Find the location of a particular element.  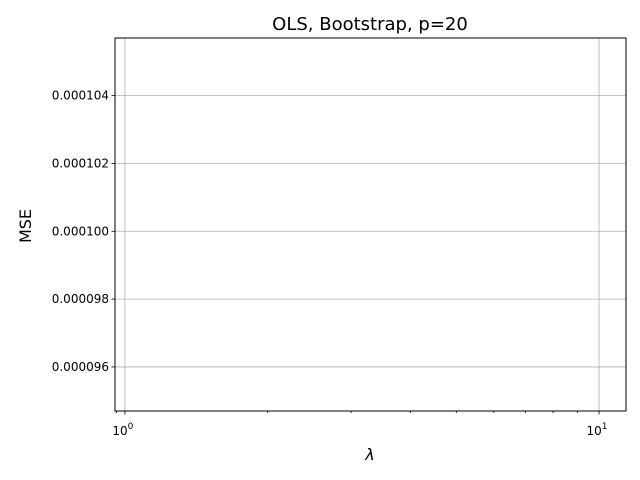

y-tick-label: 0.000098 is located at coordinates (80, 299).